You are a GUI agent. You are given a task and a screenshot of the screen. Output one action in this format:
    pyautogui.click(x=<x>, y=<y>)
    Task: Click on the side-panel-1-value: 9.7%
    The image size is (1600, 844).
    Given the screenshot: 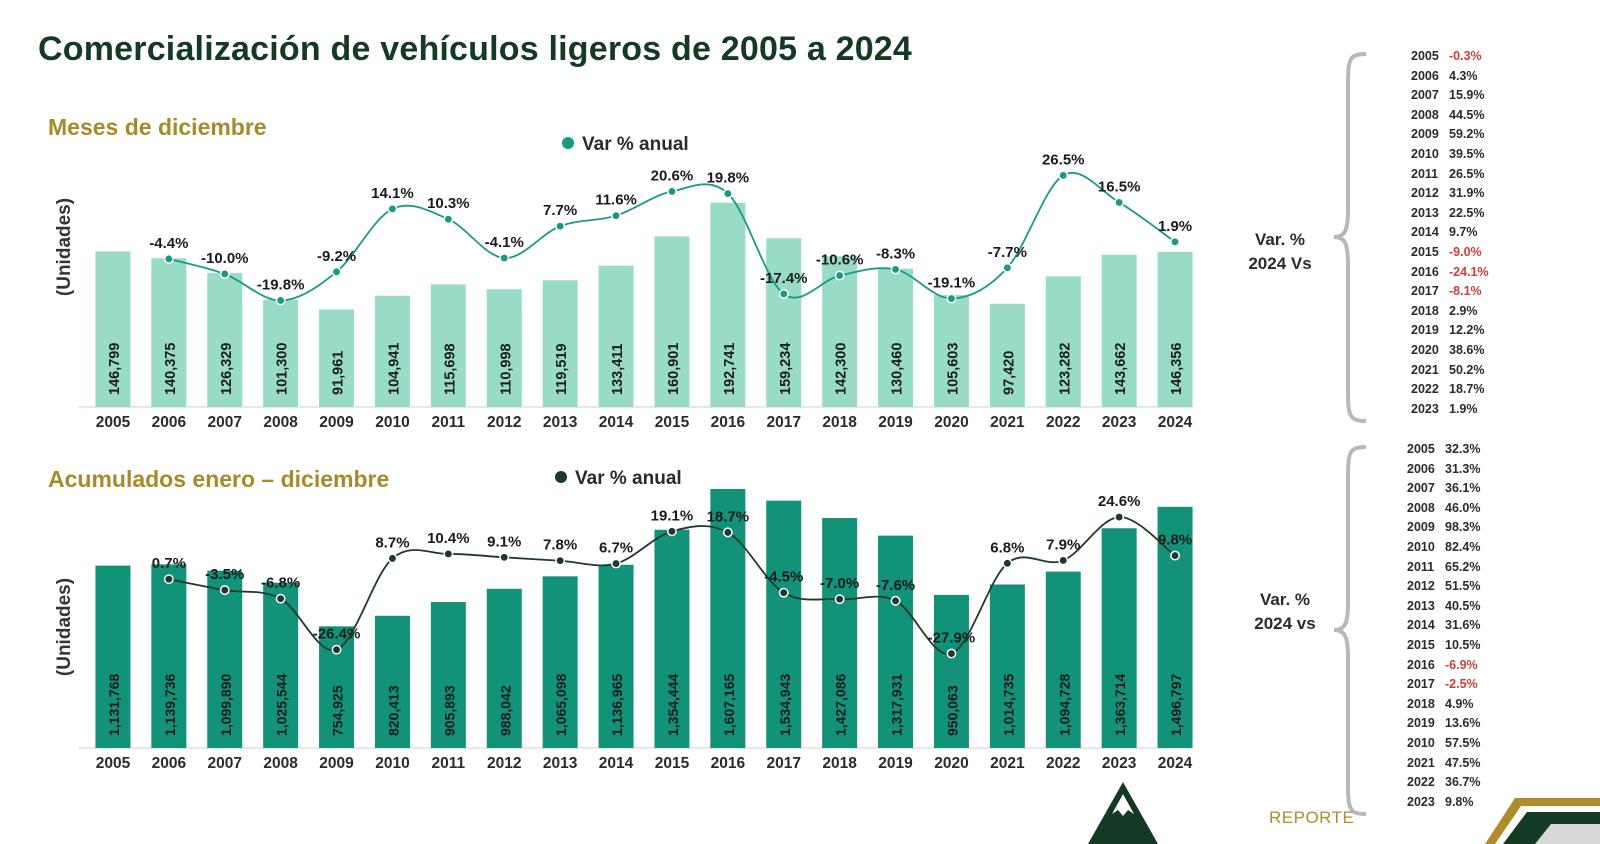 What is the action you would take?
    pyautogui.click(x=1463, y=232)
    